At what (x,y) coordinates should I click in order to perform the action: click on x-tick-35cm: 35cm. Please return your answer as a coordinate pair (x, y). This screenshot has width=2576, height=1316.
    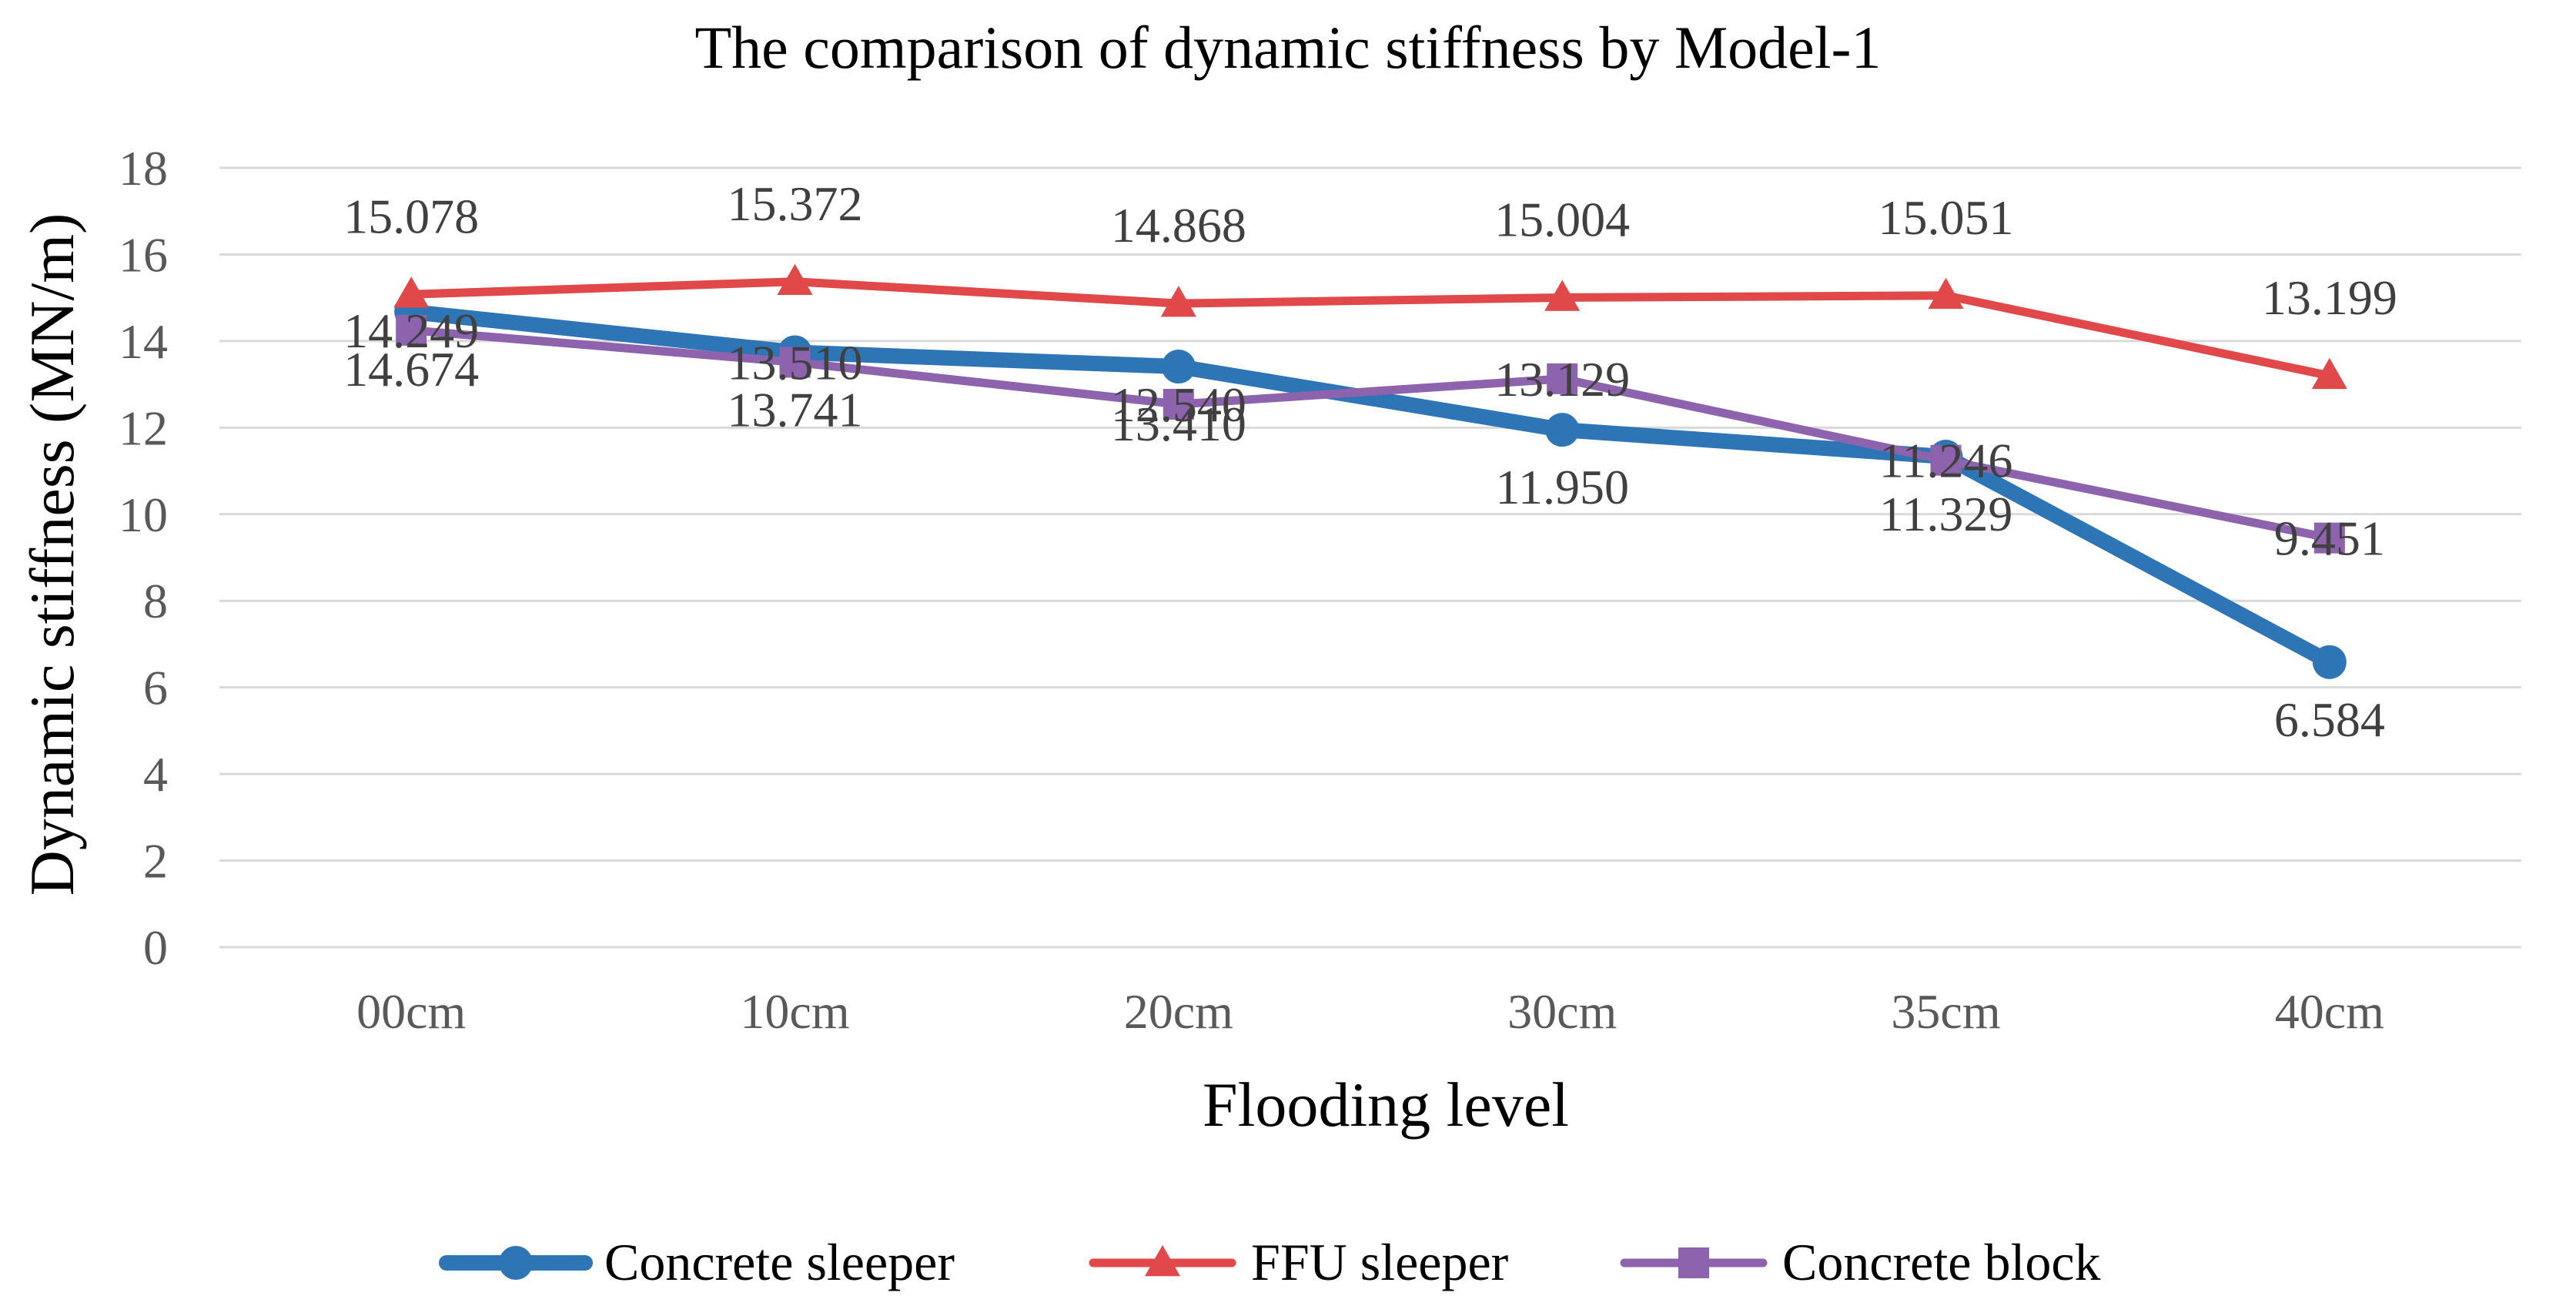
    Looking at the image, I should click on (1945, 1012).